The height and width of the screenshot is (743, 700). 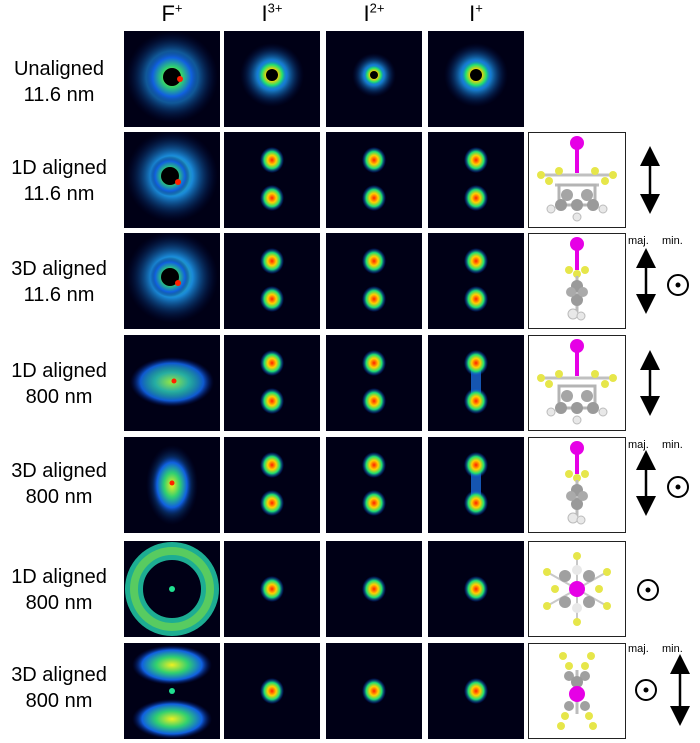 What do you see at coordinates (577, 383) in the screenshot?
I see `molecule-structure-1d-800nm-a` at bounding box center [577, 383].